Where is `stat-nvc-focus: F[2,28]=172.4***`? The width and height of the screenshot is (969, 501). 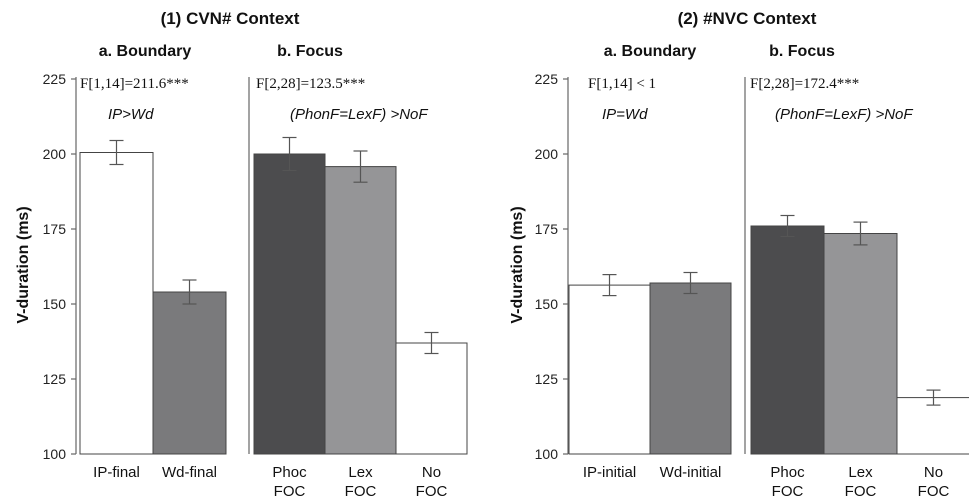 stat-nvc-focus: F[2,28]=172.4*** is located at coordinates (804, 84).